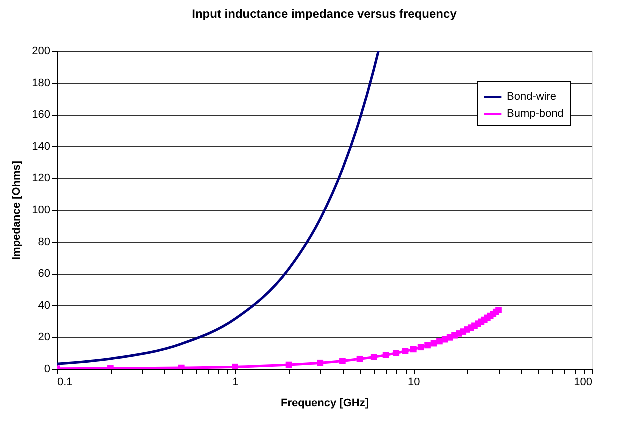 This screenshot has width=628, height=431. Describe the element at coordinates (44, 242) in the screenshot. I see `y-tick-label: 80` at that location.